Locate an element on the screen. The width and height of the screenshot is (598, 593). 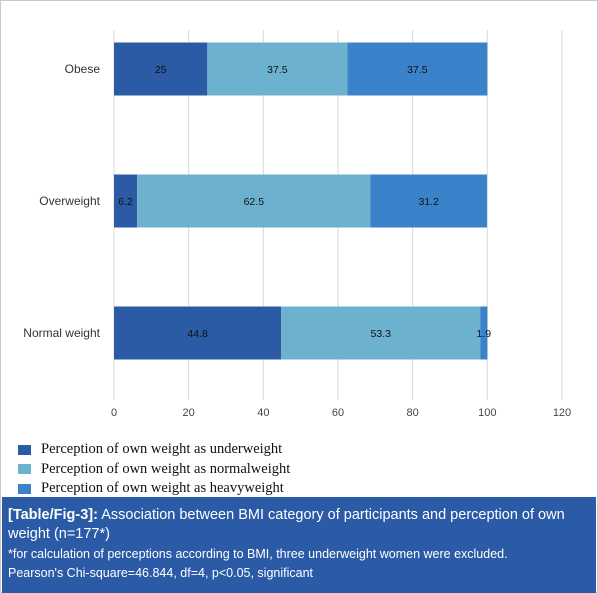
legend-item: Perception of own weight as normalweight is located at coordinates (154, 470).